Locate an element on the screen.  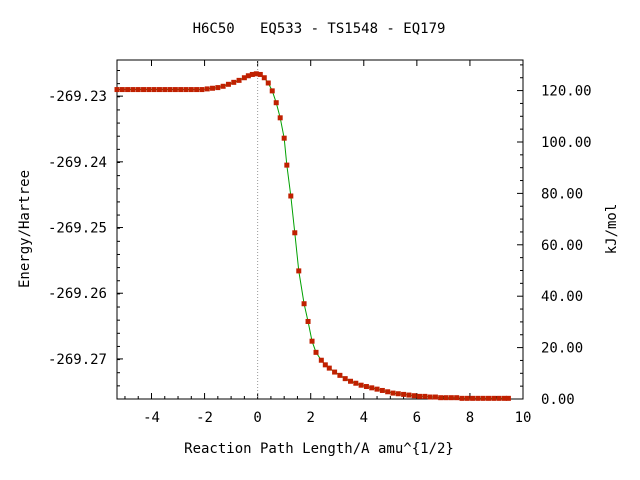
y2-tick-label: 100.00 is located at coordinates (566, 143).